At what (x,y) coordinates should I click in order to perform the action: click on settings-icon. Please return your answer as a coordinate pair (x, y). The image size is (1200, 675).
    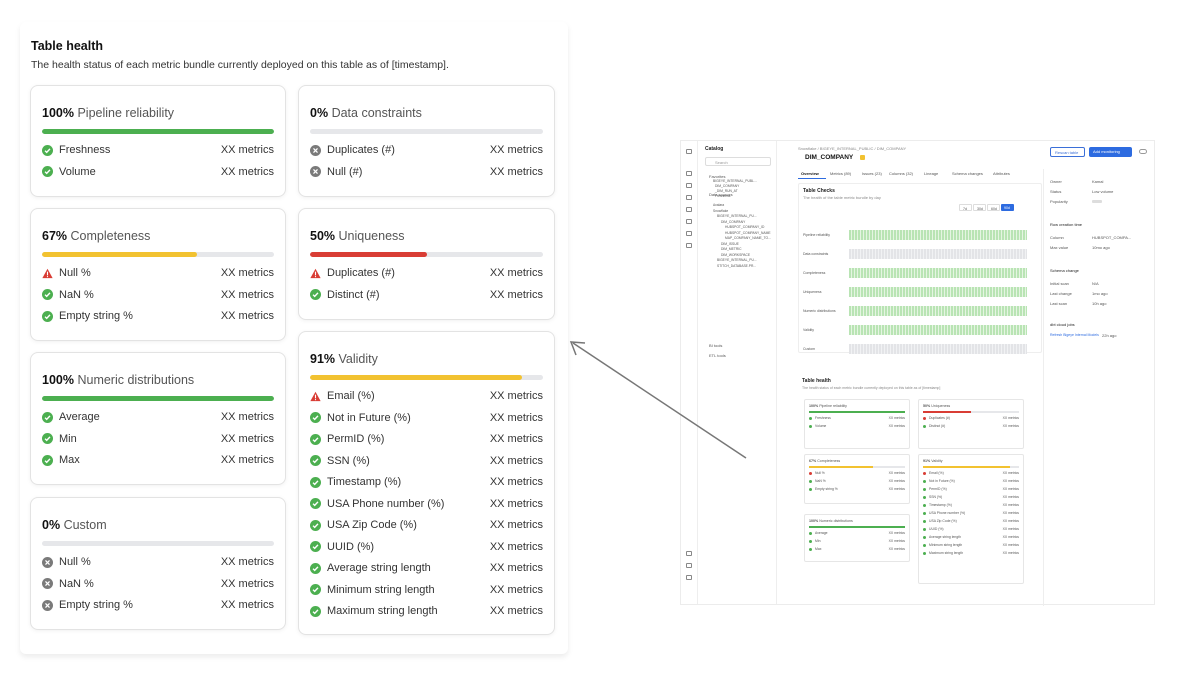
    Looking at the image, I should click on (689, 151).